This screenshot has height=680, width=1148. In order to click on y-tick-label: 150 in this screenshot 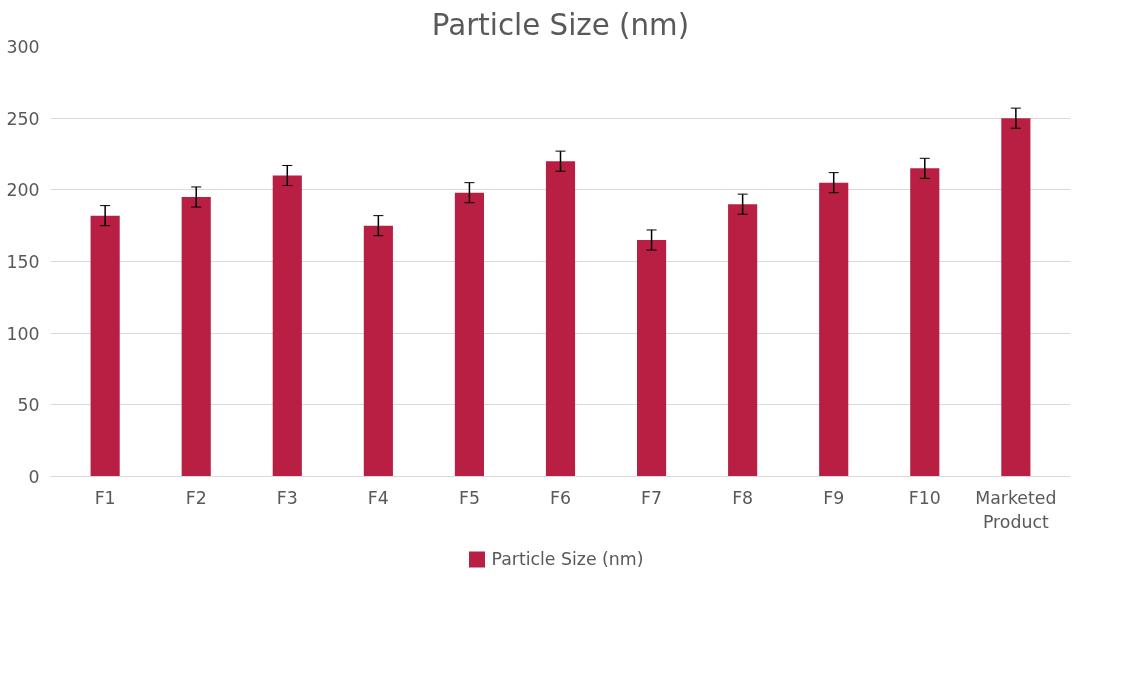, I will do `click(23, 262)`.